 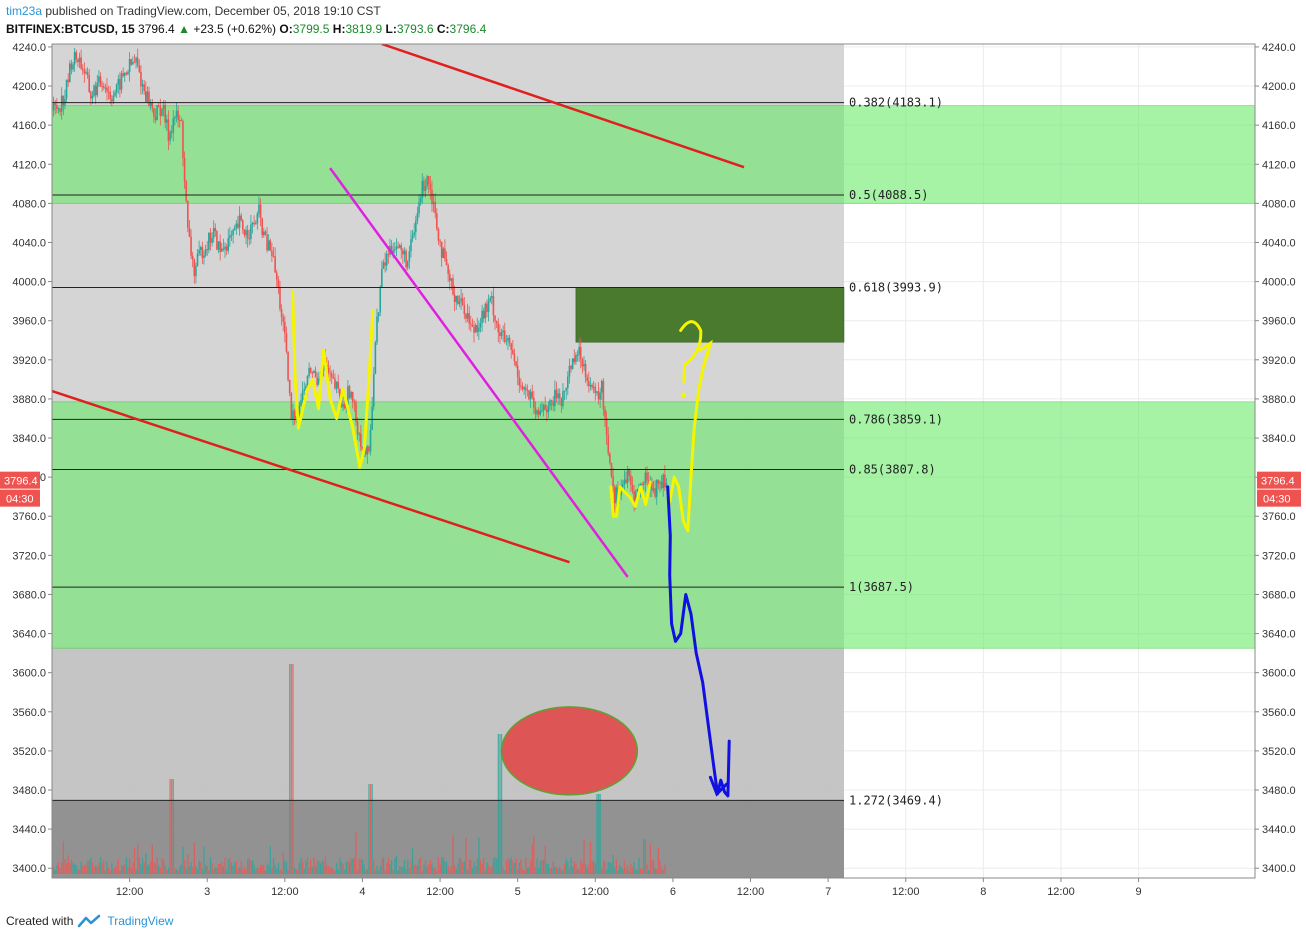 What do you see at coordinates (448, 724) in the screenshot?
I see `shade-mid` at bounding box center [448, 724].